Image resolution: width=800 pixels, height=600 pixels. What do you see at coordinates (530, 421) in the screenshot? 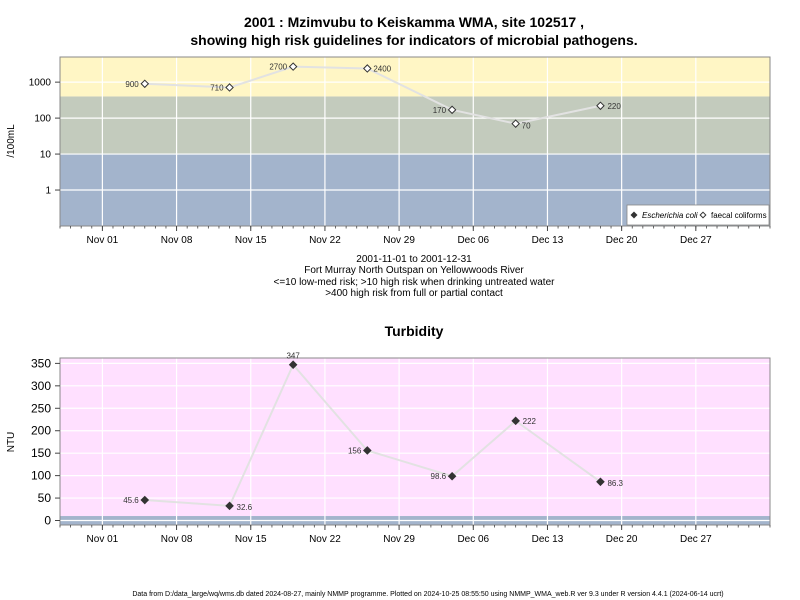
I see `data-label: 222` at bounding box center [530, 421].